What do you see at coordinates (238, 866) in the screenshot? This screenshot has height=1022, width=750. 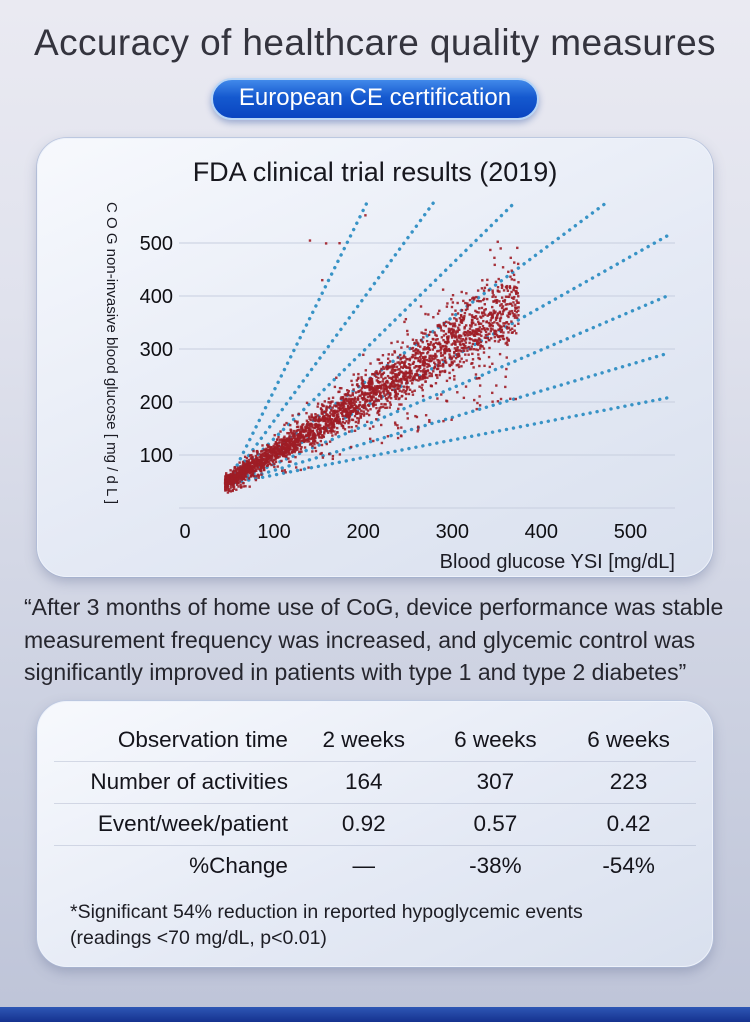 I see `row-label: %Change` at bounding box center [238, 866].